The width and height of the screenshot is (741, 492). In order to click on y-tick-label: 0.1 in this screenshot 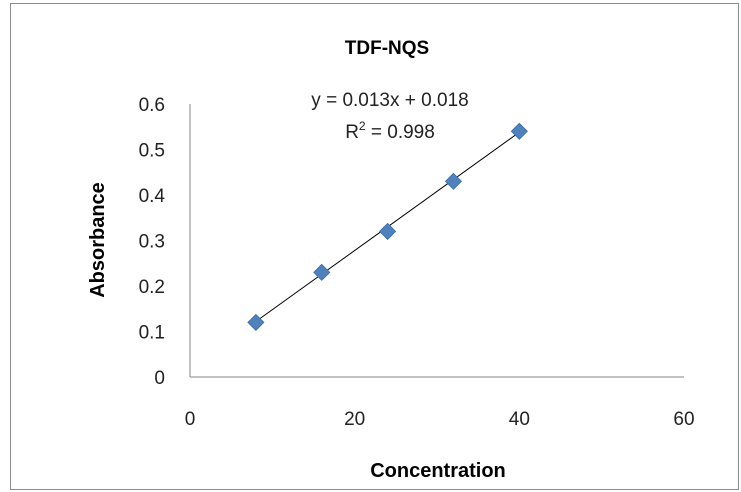, I will do `click(152, 333)`.